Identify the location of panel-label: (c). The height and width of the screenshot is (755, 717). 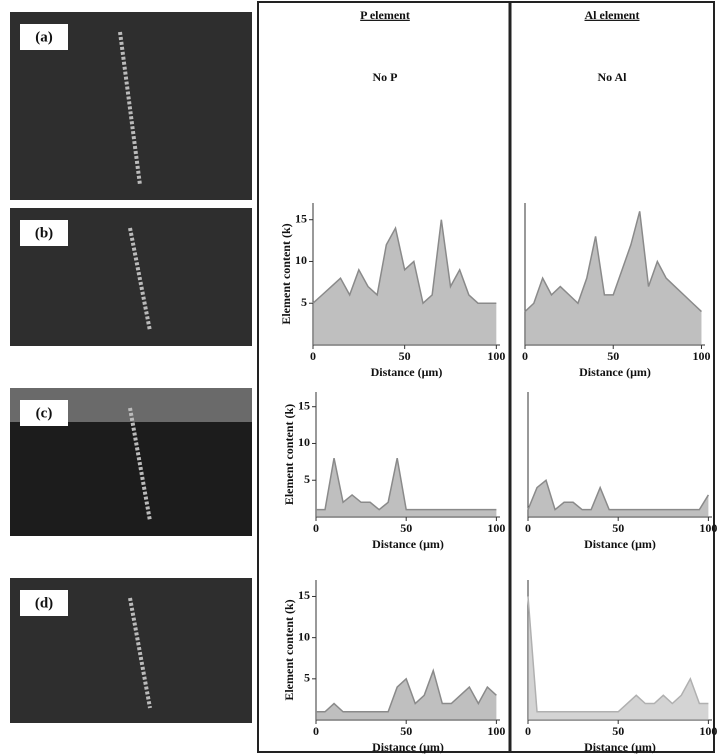
(44, 413).